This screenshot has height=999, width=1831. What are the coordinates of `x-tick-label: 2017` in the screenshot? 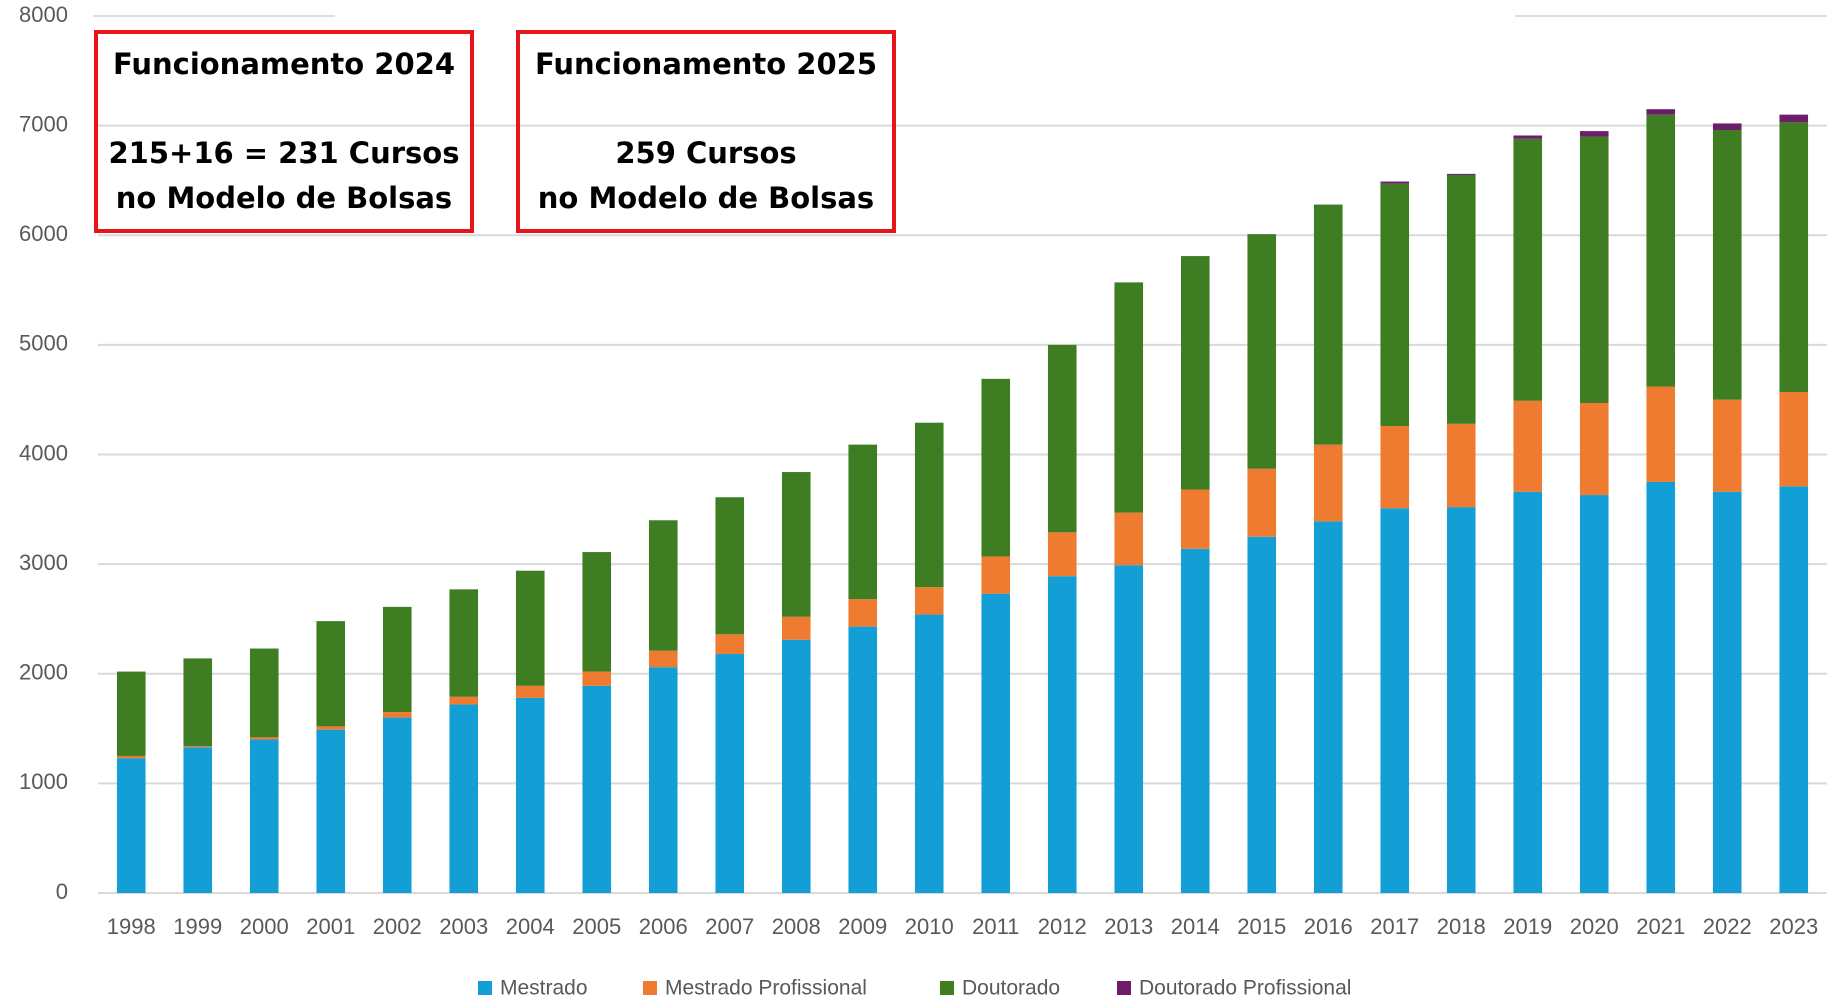 It's located at (1394, 926).